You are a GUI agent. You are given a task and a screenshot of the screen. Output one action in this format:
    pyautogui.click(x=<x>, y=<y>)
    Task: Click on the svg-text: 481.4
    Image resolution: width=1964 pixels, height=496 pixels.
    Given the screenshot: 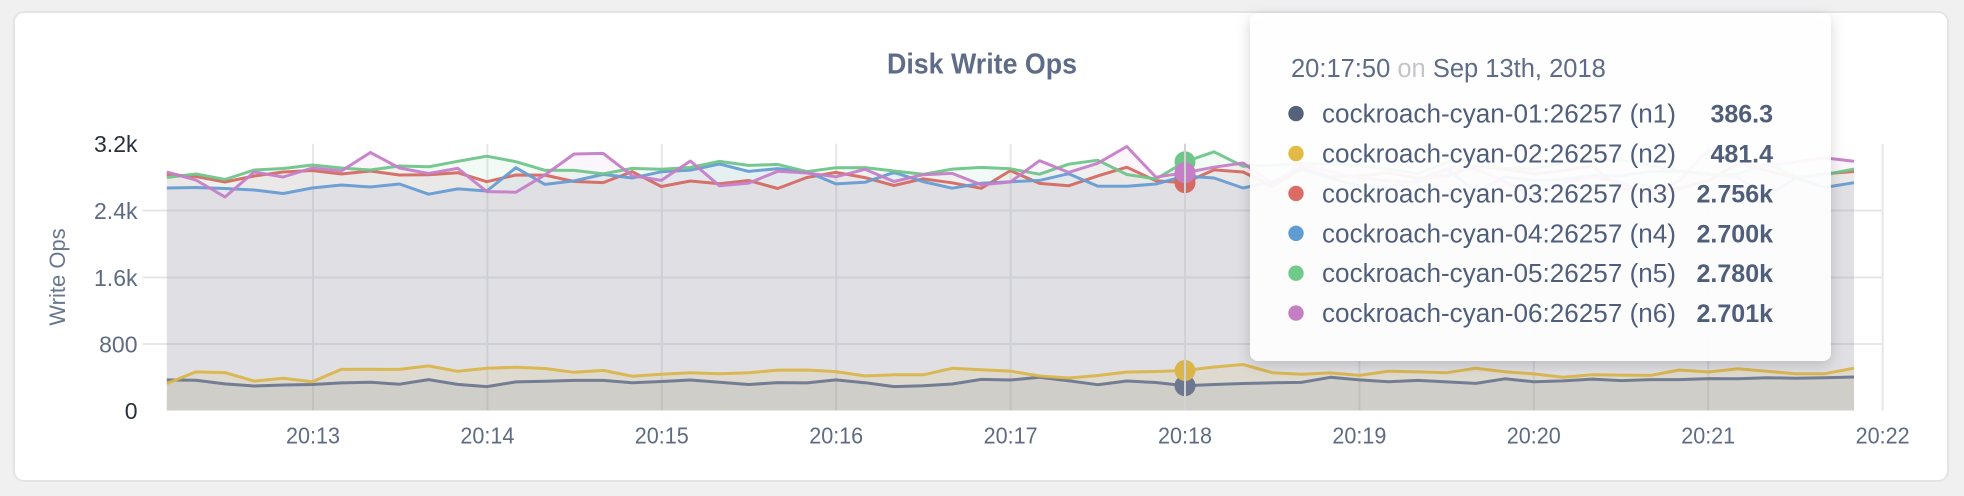 What is the action you would take?
    pyautogui.click(x=1741, y=155)
    